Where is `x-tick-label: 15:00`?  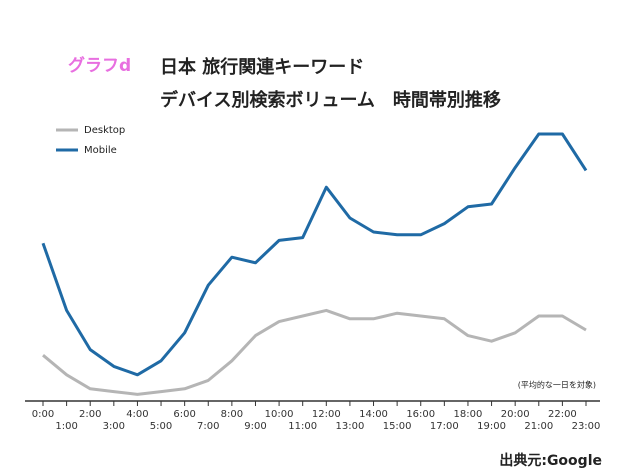 x-tick-label: 15:00 is located at coordinates (397, 426).